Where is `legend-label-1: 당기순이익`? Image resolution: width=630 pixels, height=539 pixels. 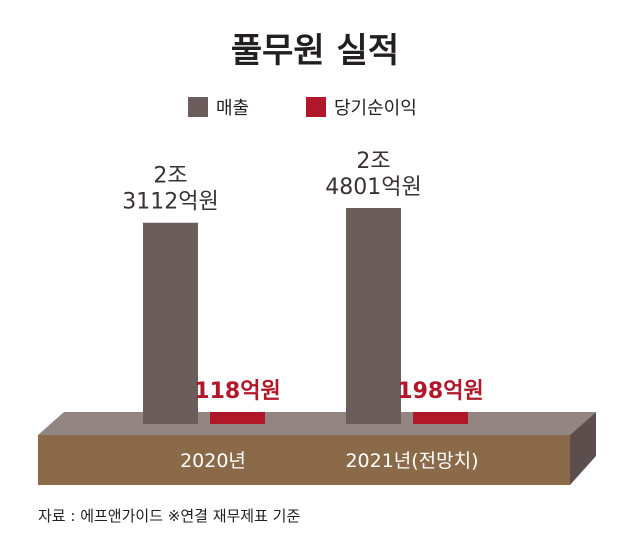 legend-label-1: 당기순이익 is located at coordinates (375, 108).